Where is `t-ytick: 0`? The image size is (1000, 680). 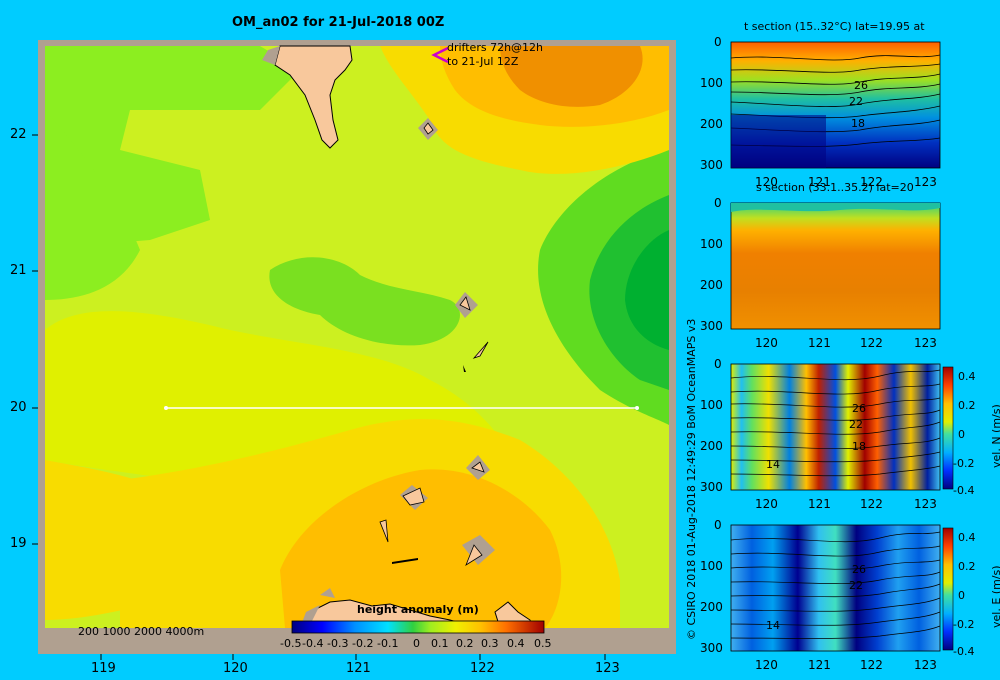 t-ytick: 0 is located at coordinates (718, 42).